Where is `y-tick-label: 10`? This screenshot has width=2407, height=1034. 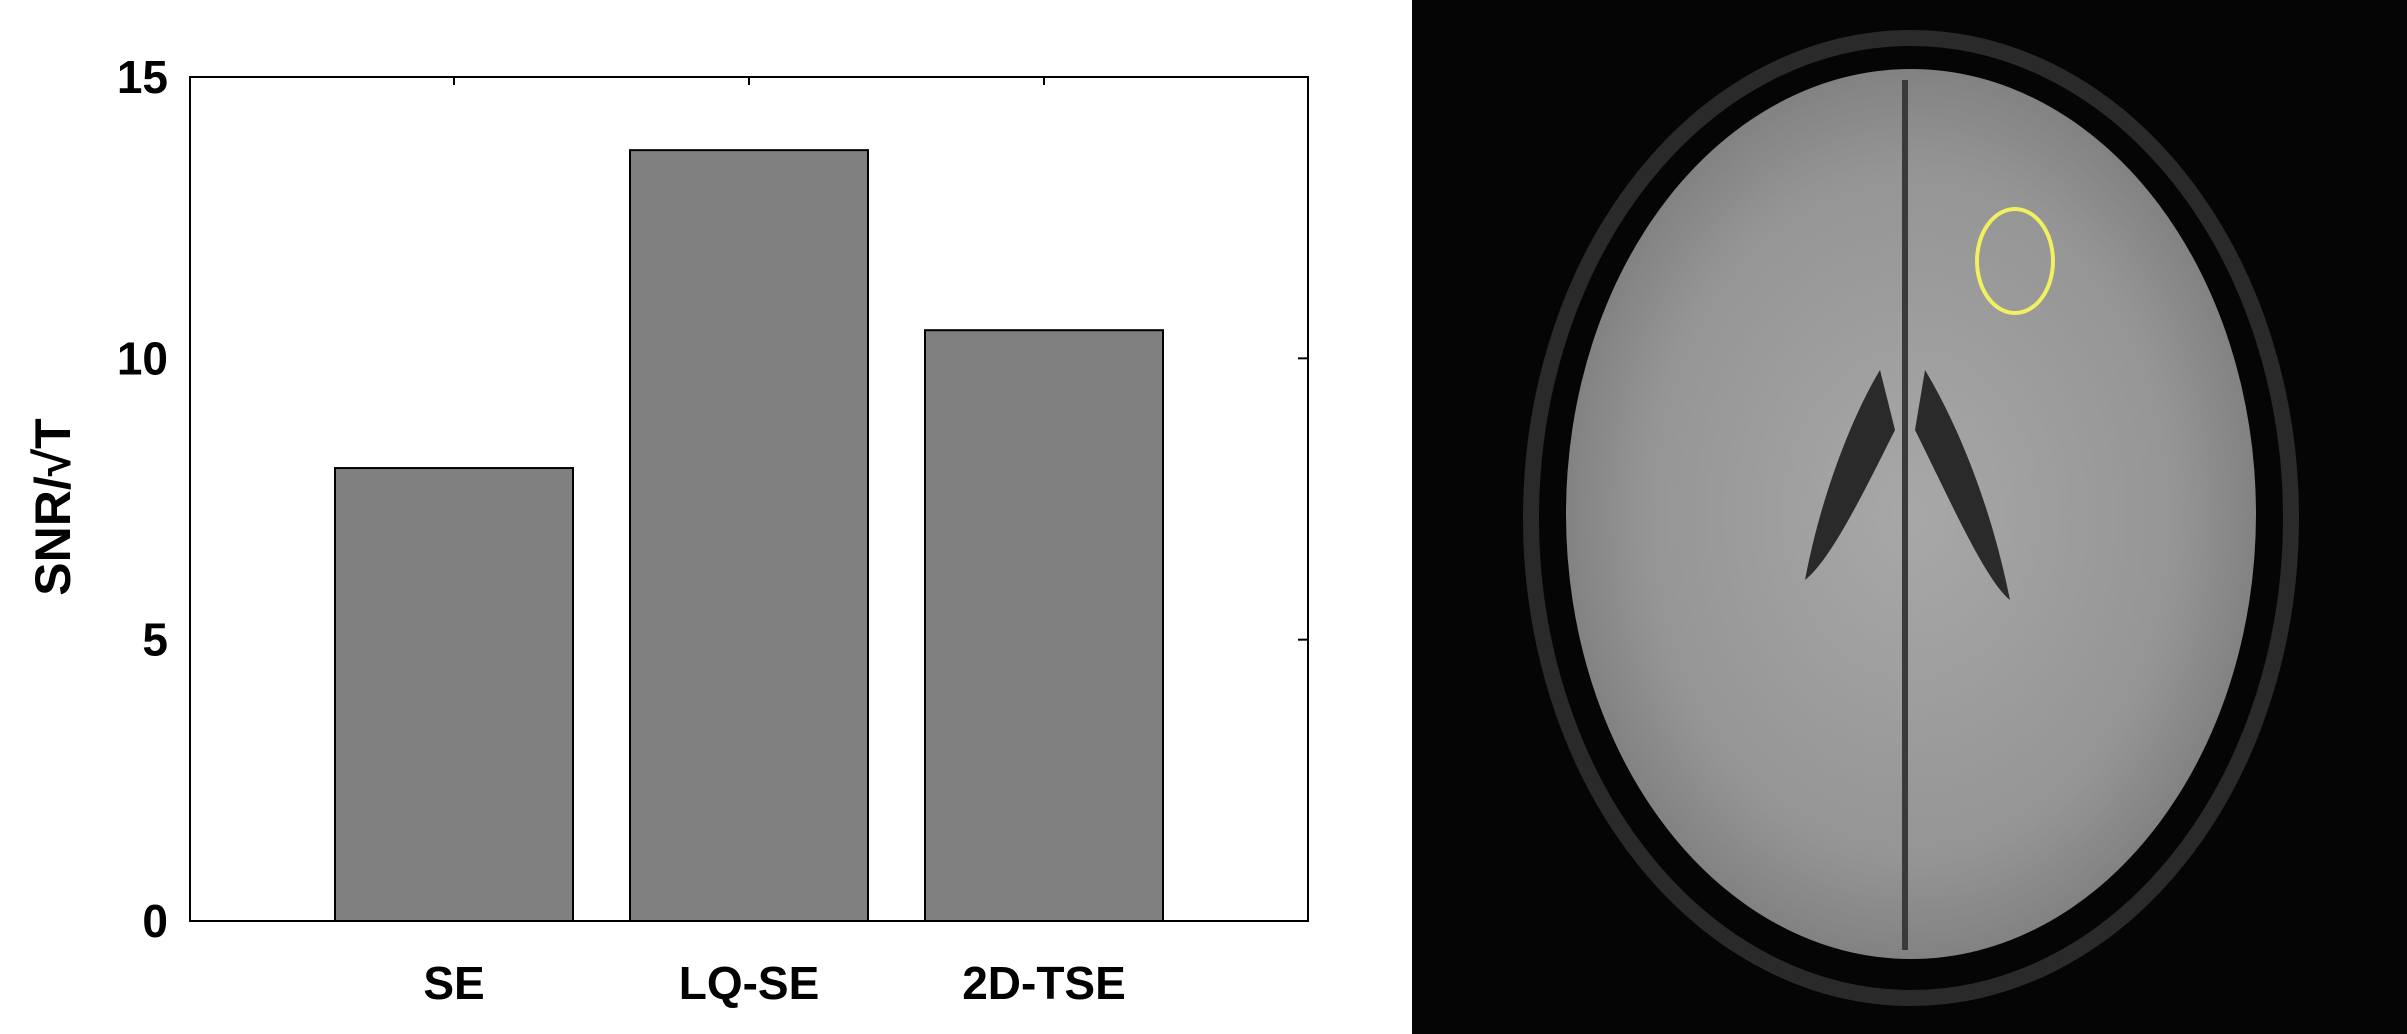 y-tick-label: 10 is located at coordinates (142, 358).